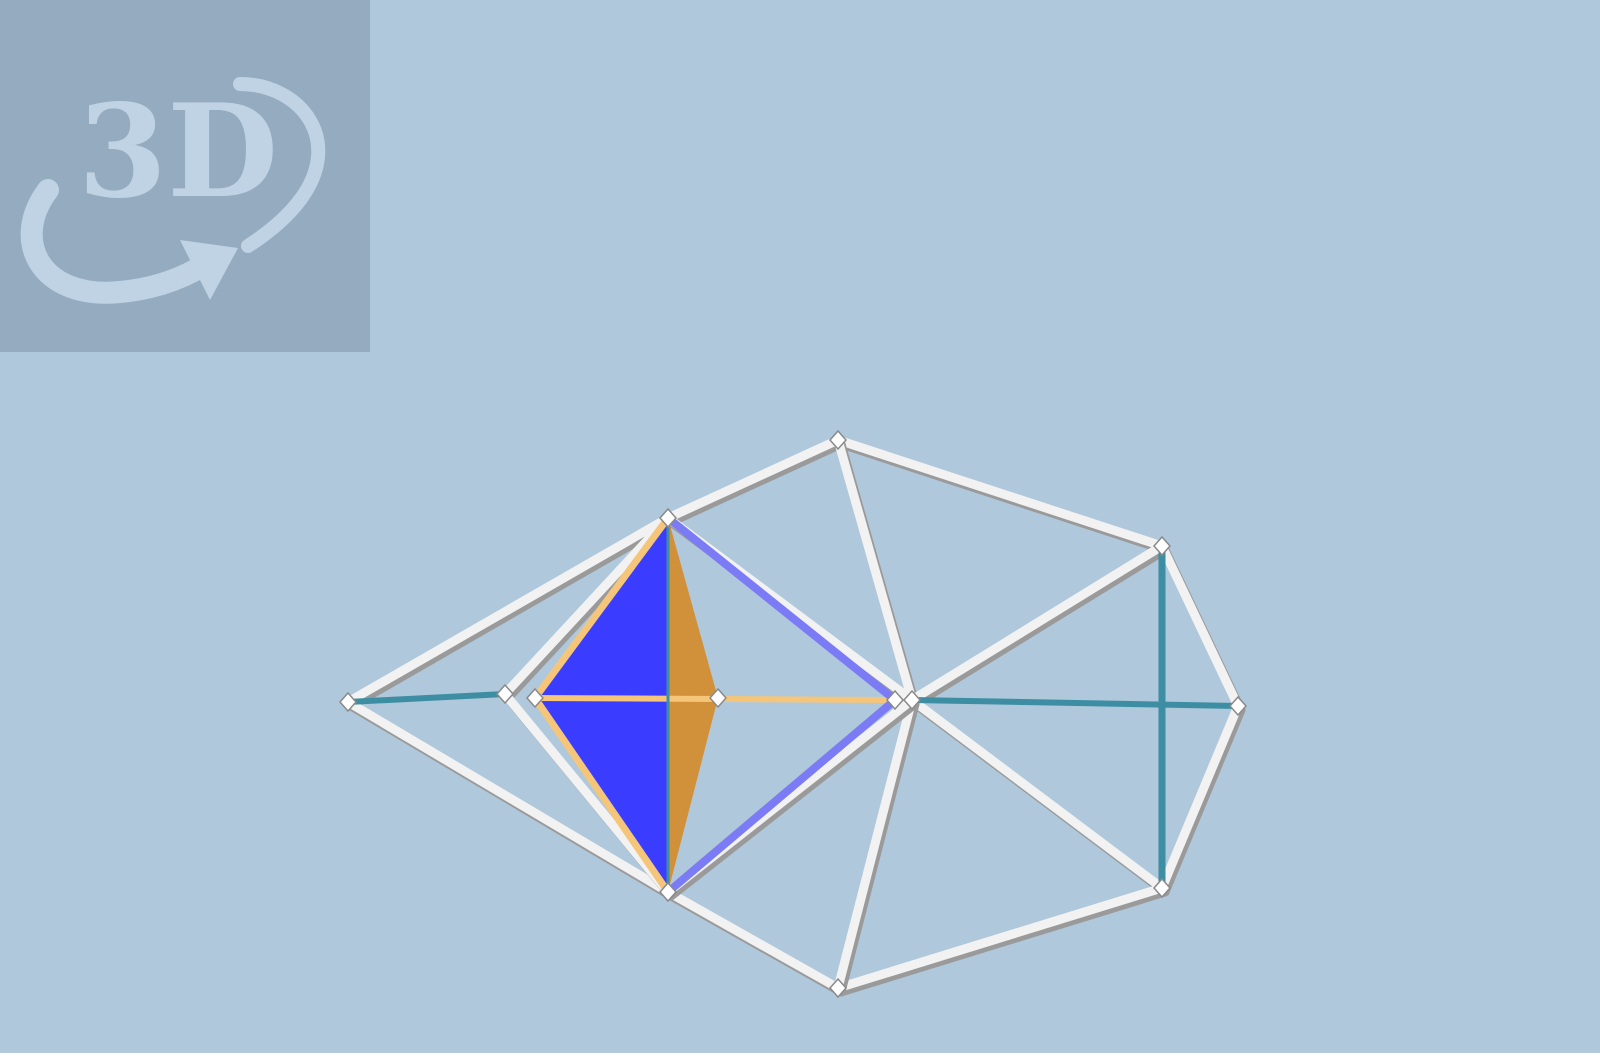 The image size is (1600, 1057). What do you see at coordinates (693, 705) in the screenshot?
I see `orange-face` at bounding box center [693, 705].